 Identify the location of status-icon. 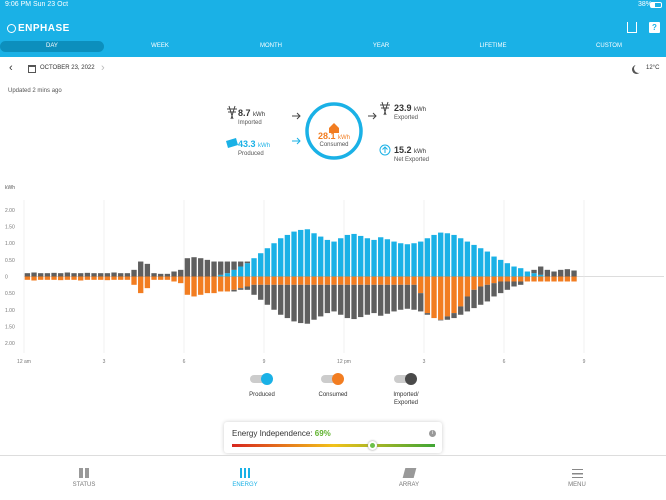
(84, 473).